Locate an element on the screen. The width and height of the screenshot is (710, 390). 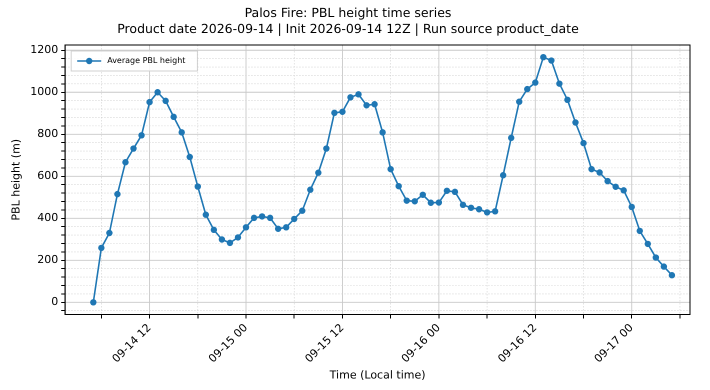
y-tick-label: 1200 is located at coordinates (44, 49).